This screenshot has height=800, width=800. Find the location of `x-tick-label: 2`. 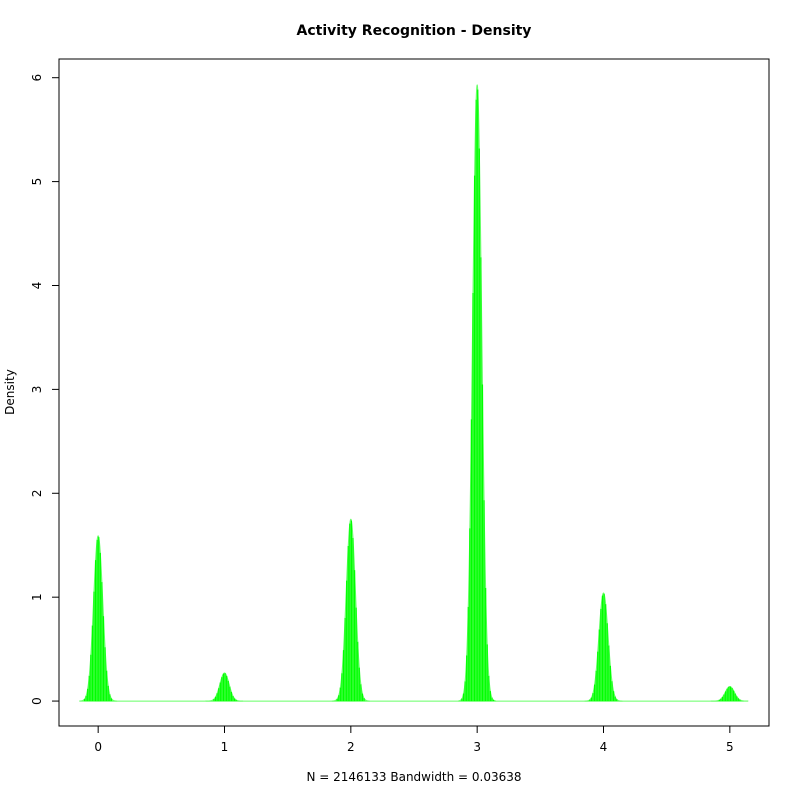

x-tick-label: 2 is located at coordinates (351, 747).